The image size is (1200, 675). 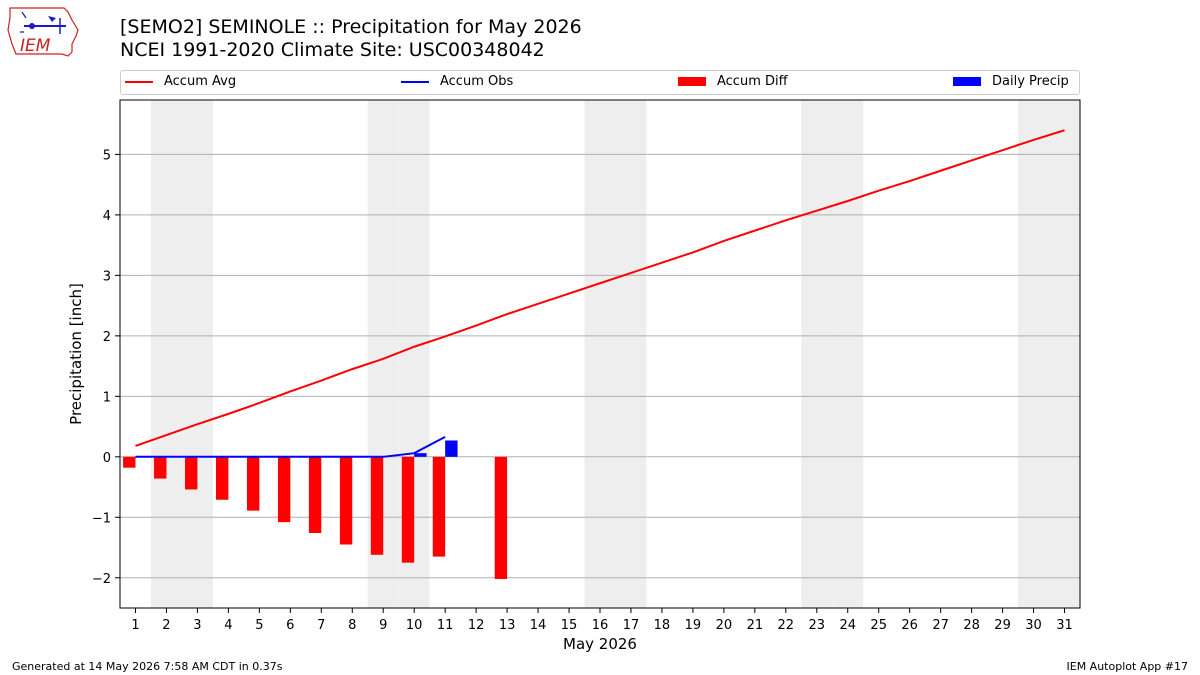 What do you see at coordinates (321, 625) in the screenshot?
I see `x-tick-label-7: 7` at bounding box center [321, 625].